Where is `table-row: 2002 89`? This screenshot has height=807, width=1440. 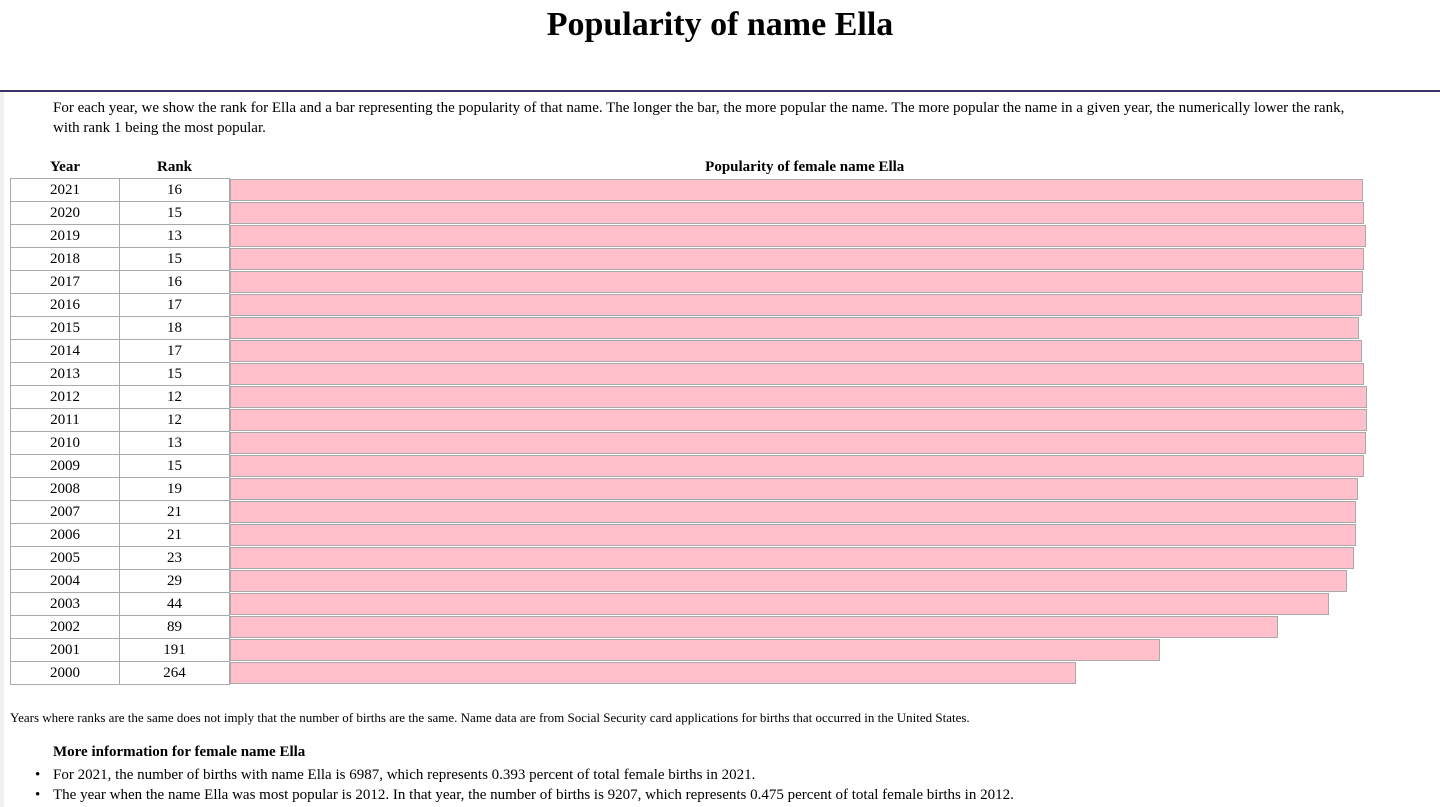
table-row: 2002 89 is located at coordinates (695, 627).